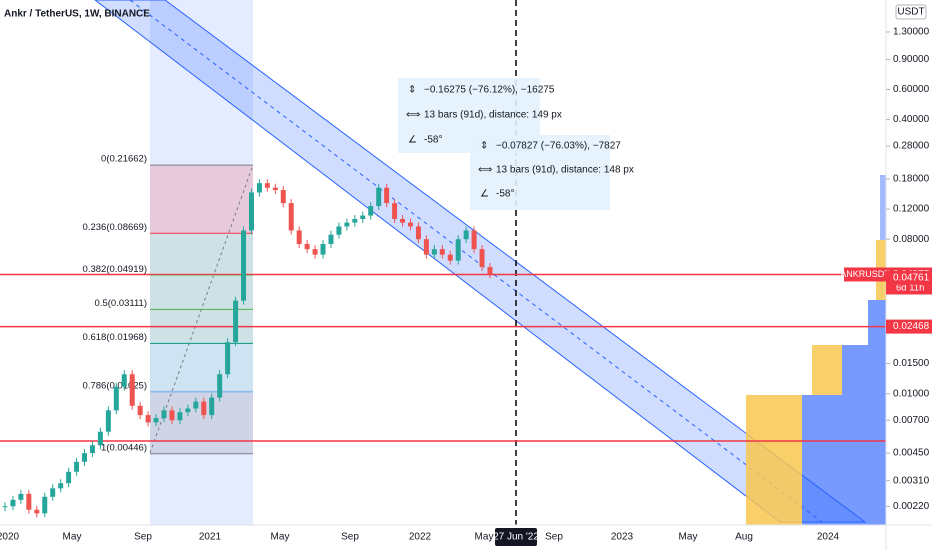 The image size is (932, 550). Describe the element at coordinates (910, 287) in the screenshot. I see `countdown: 6d 11h` at that location.